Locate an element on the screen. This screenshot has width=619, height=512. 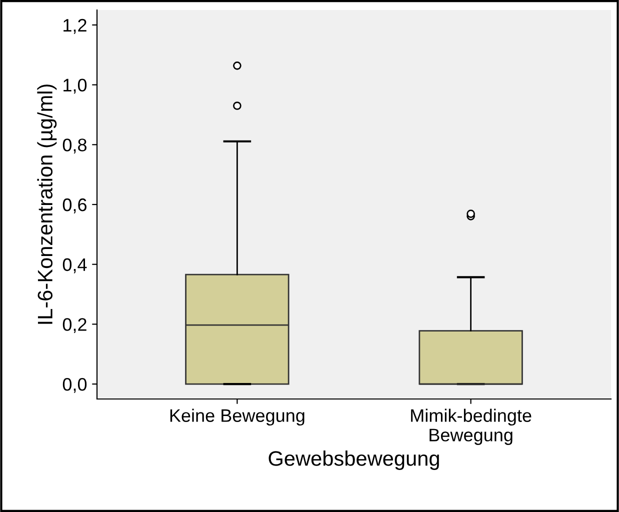
y-tick-label: 0,6 is located at coordinates (74, 206).